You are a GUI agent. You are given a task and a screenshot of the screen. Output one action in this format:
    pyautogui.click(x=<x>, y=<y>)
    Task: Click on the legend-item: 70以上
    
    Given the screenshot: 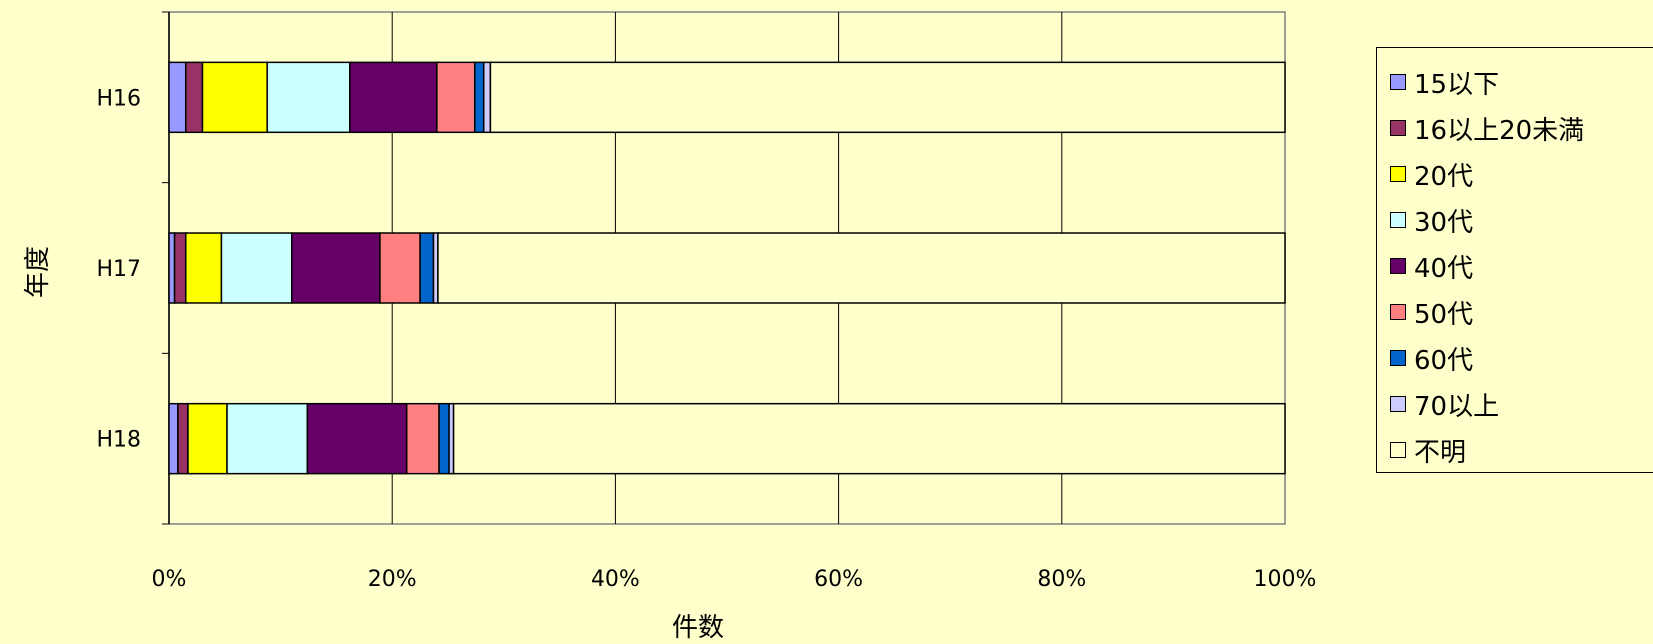 What is the action you would take?
    pyautogui.click(x=1521, y=404)
    